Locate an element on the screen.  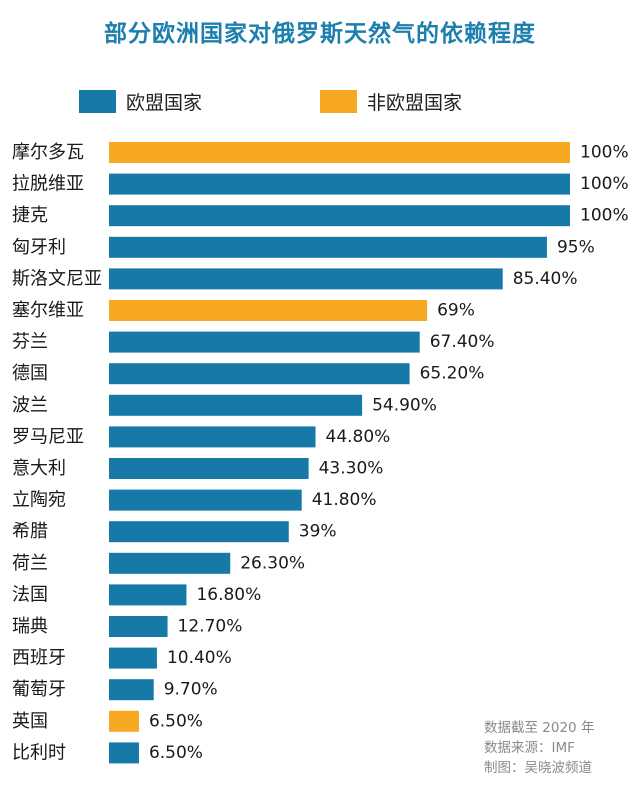
category-label: 瑞典 is located at coordinates (30, 626).